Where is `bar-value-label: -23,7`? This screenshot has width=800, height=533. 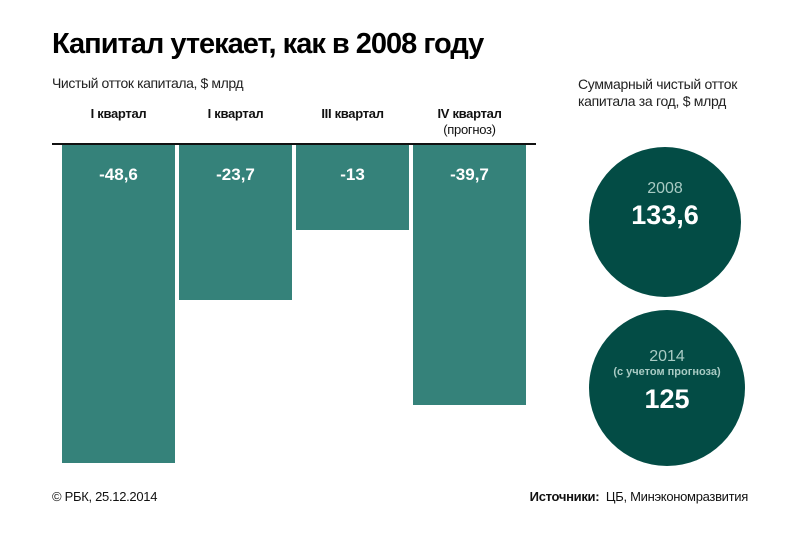 bar-value-label: -23,7 is located at coordinates (235, 174).